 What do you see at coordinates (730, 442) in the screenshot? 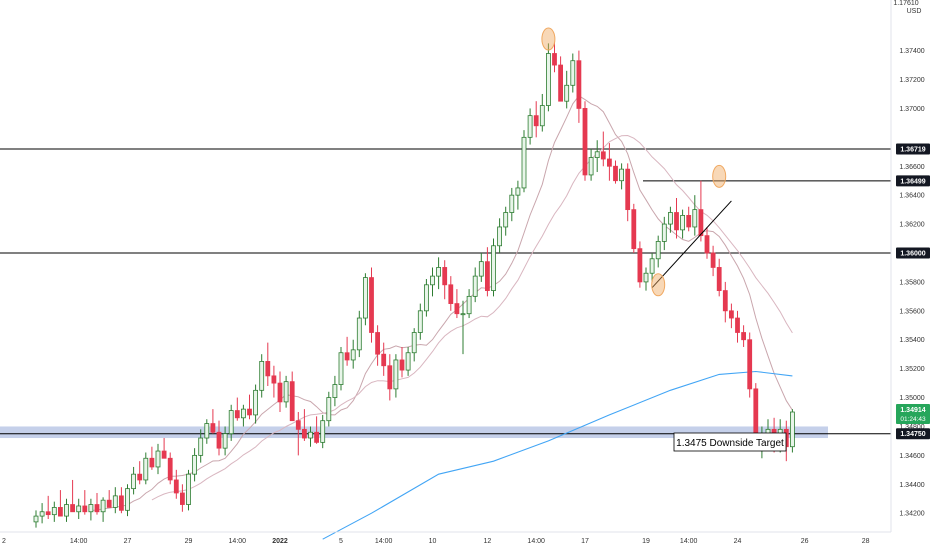
I see `downside-target-callout: 1.3475 Downside Target` at bounding box center [730, 442].